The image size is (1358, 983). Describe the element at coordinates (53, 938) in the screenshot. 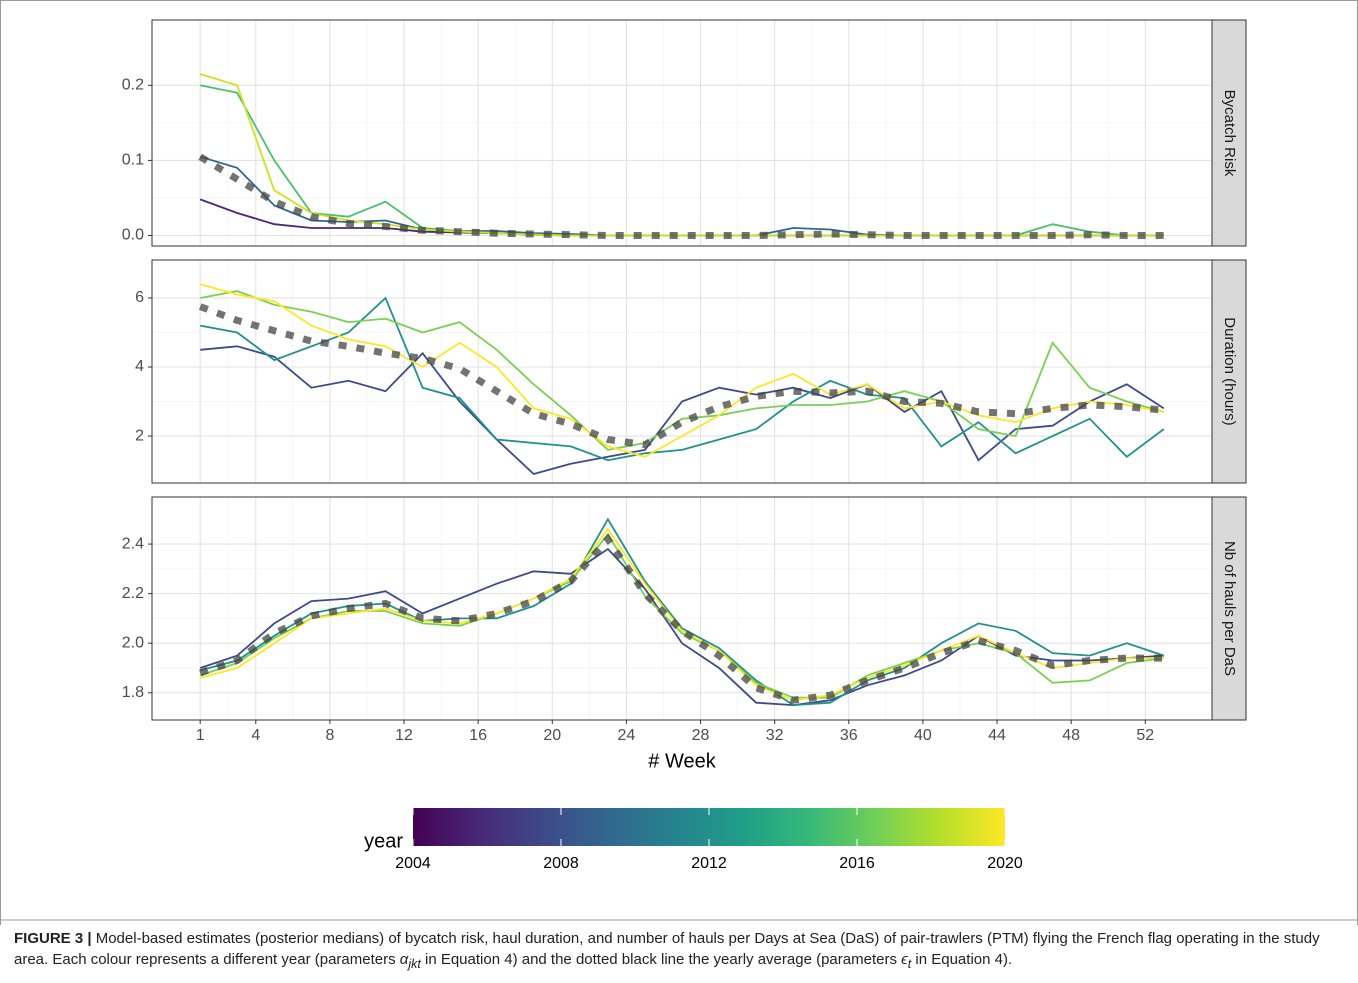

I see `caption-label: FIGURE 3 |` at that location.